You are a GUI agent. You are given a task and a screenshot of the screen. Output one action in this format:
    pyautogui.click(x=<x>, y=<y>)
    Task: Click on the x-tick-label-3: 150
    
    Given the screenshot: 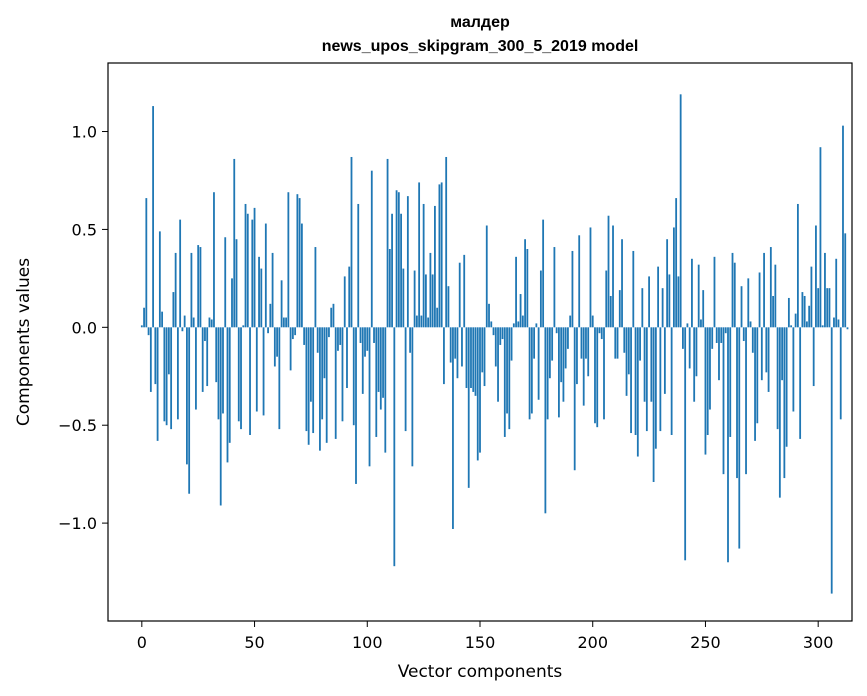 What is the action you would take?
    pyautogui.click(x=480, y=642)
    